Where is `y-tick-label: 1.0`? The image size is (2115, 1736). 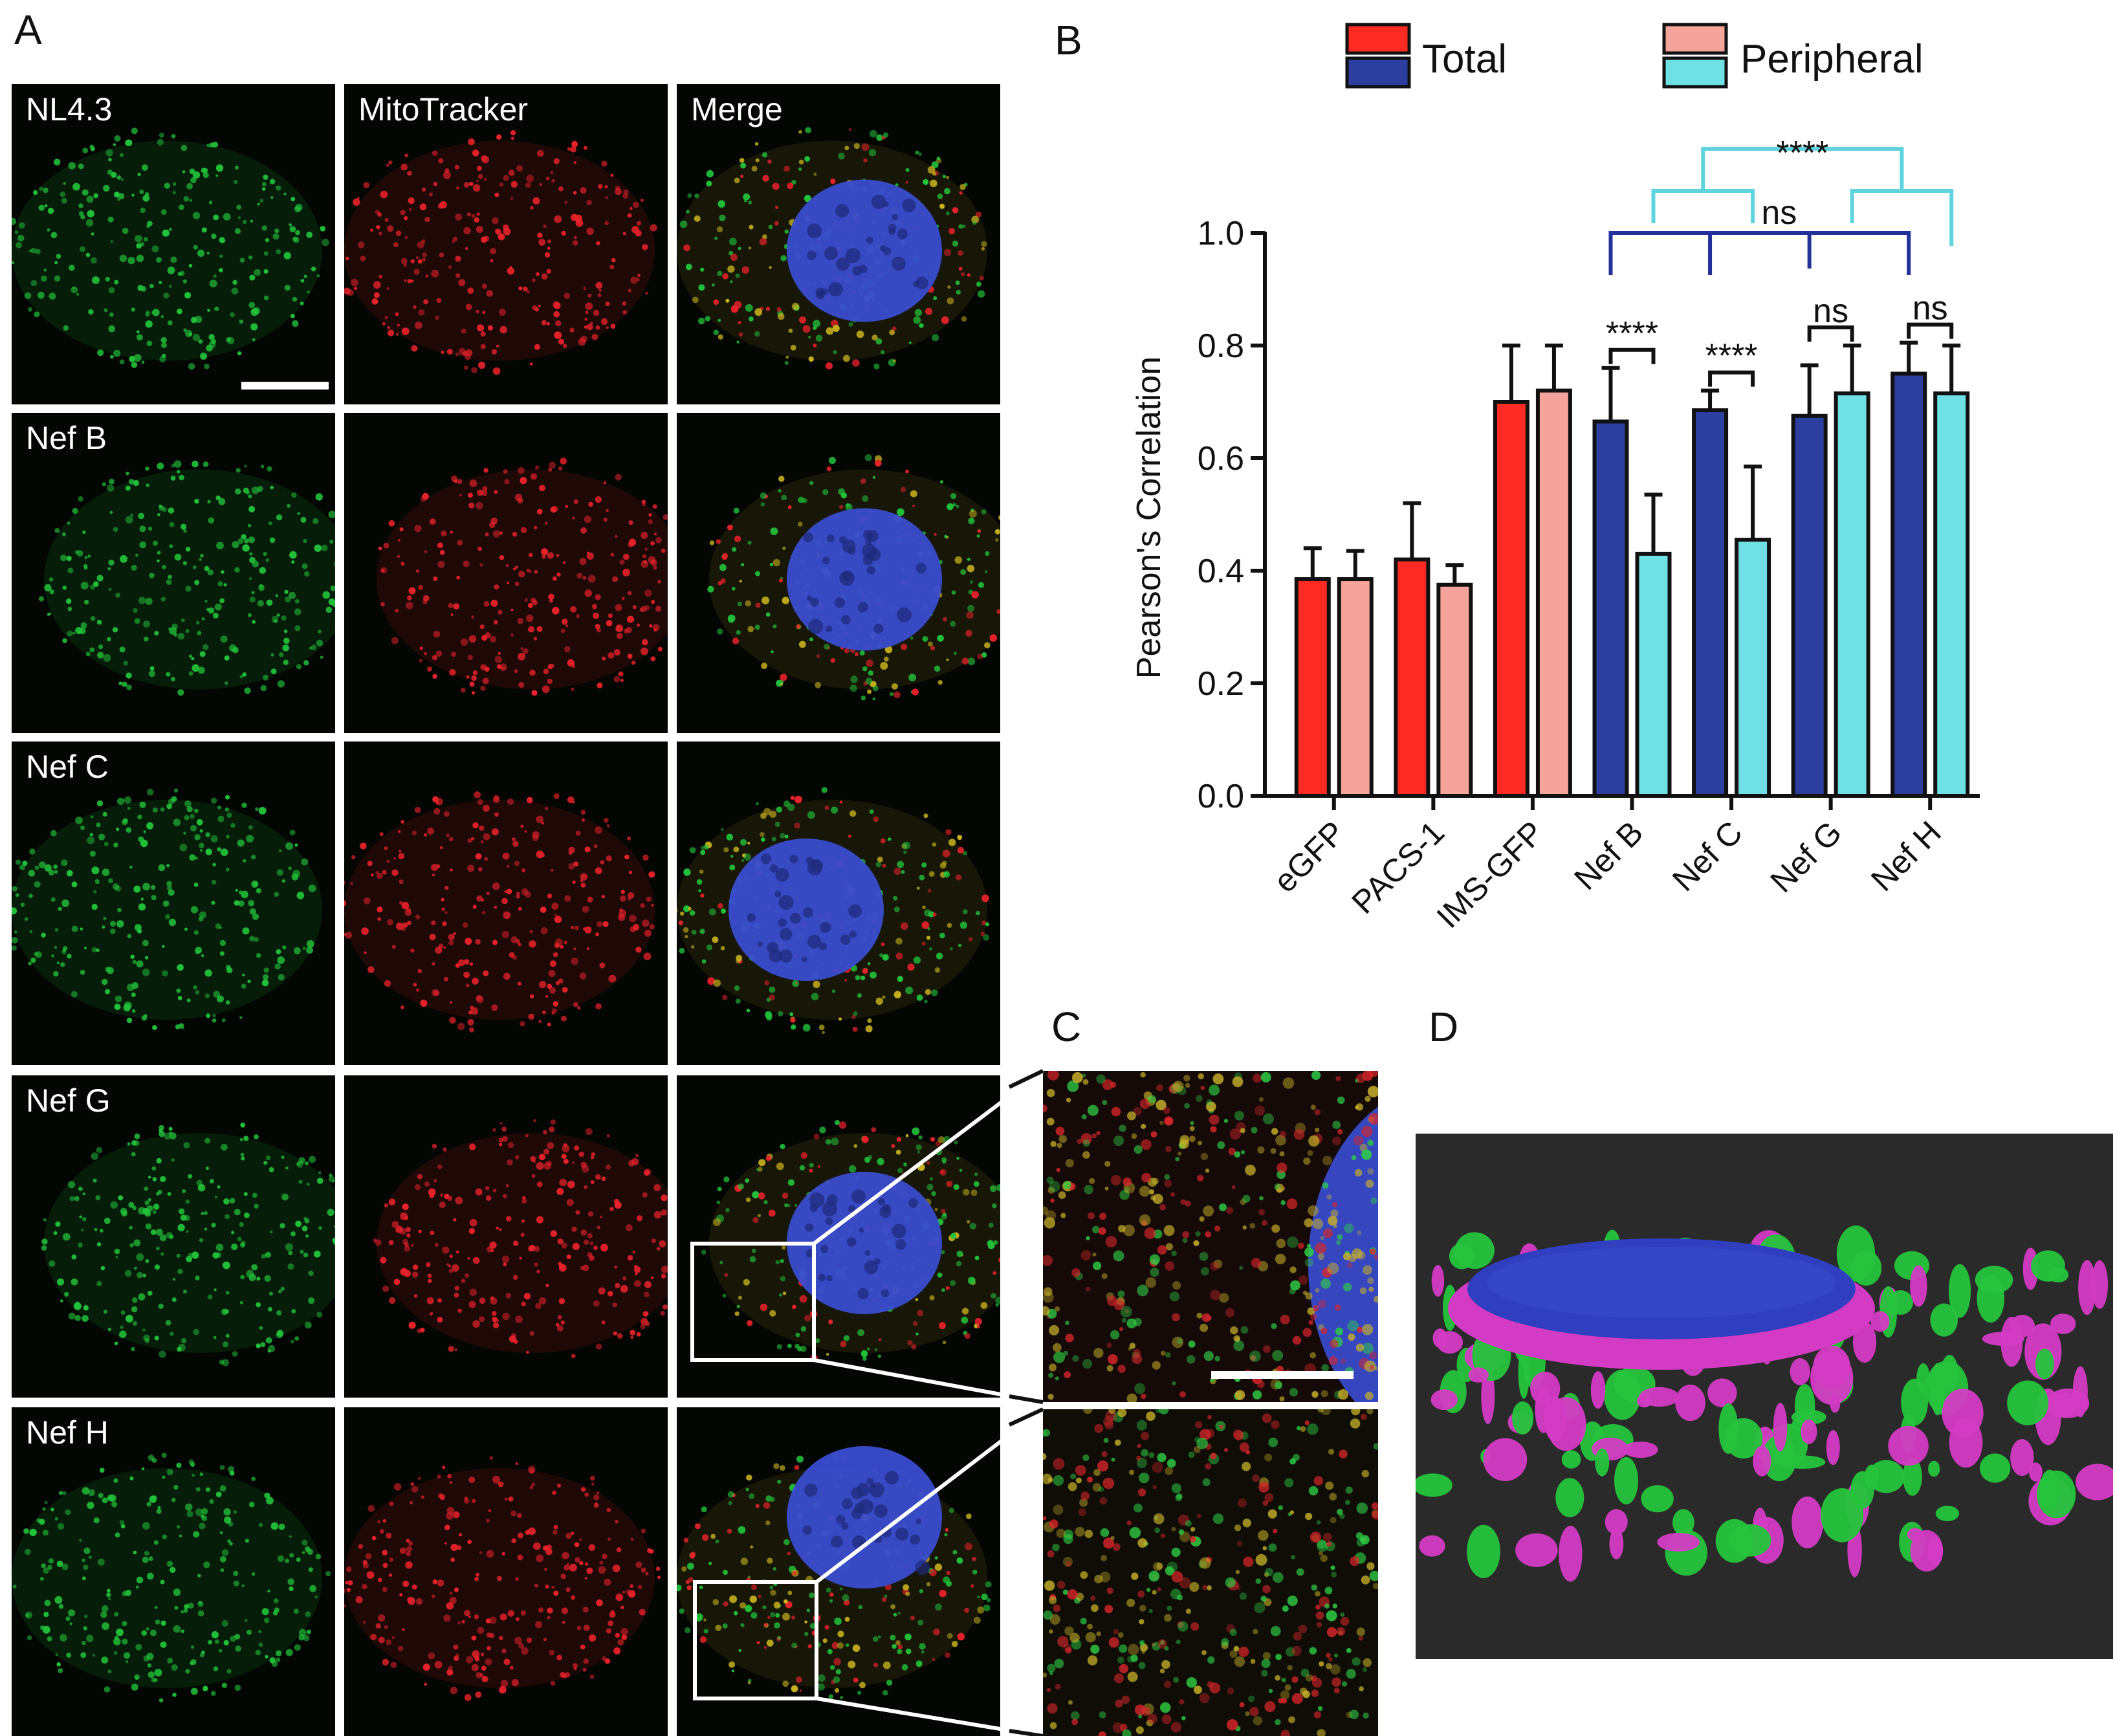
y-tick-label: 1.0 is located at coordinates (1221, 233).